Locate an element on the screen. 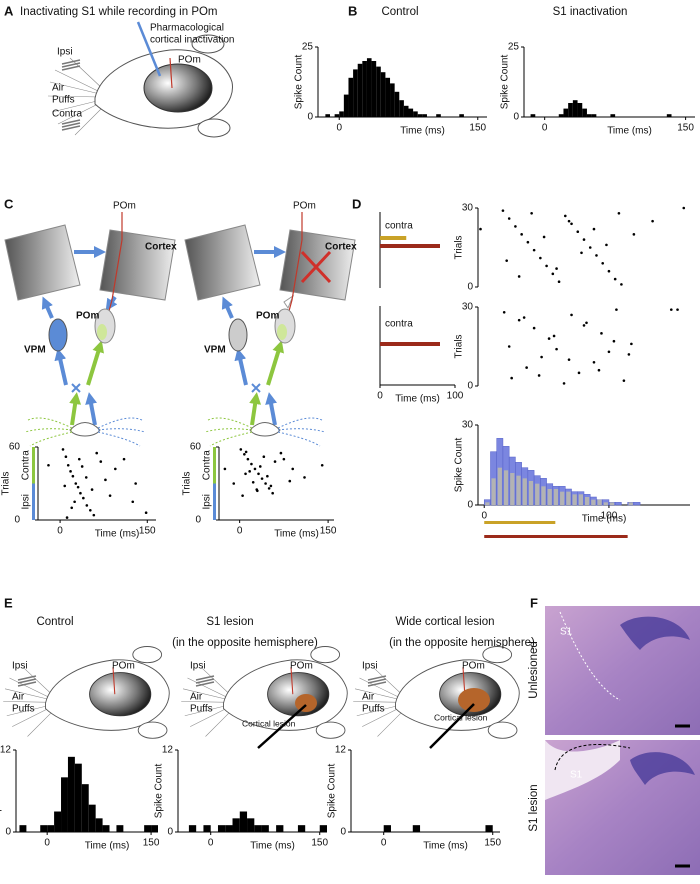  trial-group-label: Ipsi is located at coordinates (207, 502).